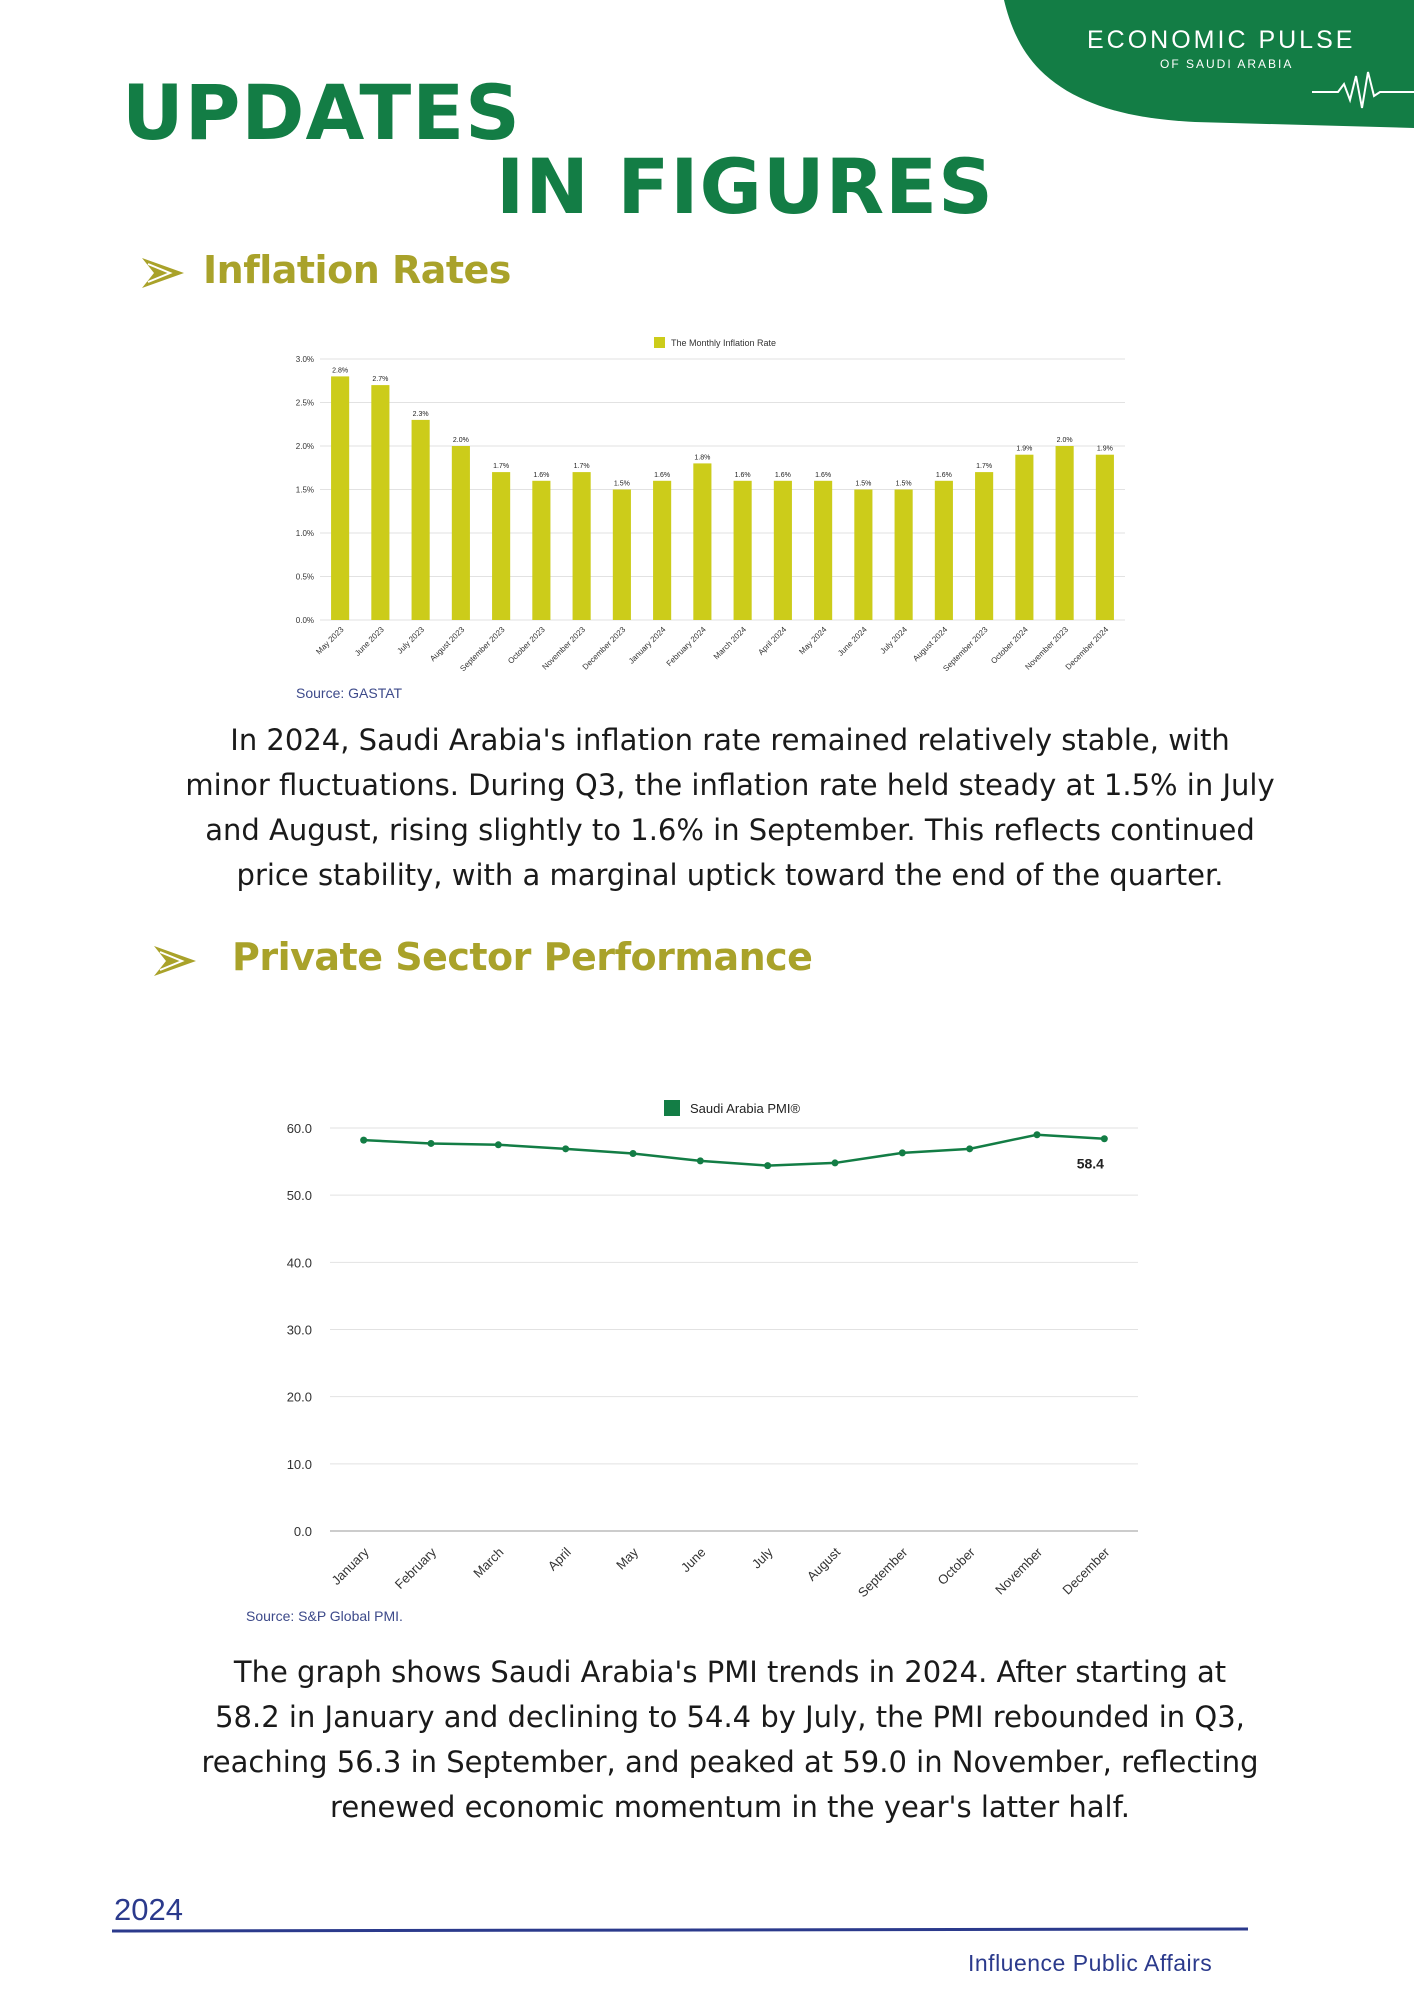 This screenshot has height=2000, width=1414. Describe the element at coordinates (930, 644) in the screenshot. I see `x-tick-label: August 2024` at that location.